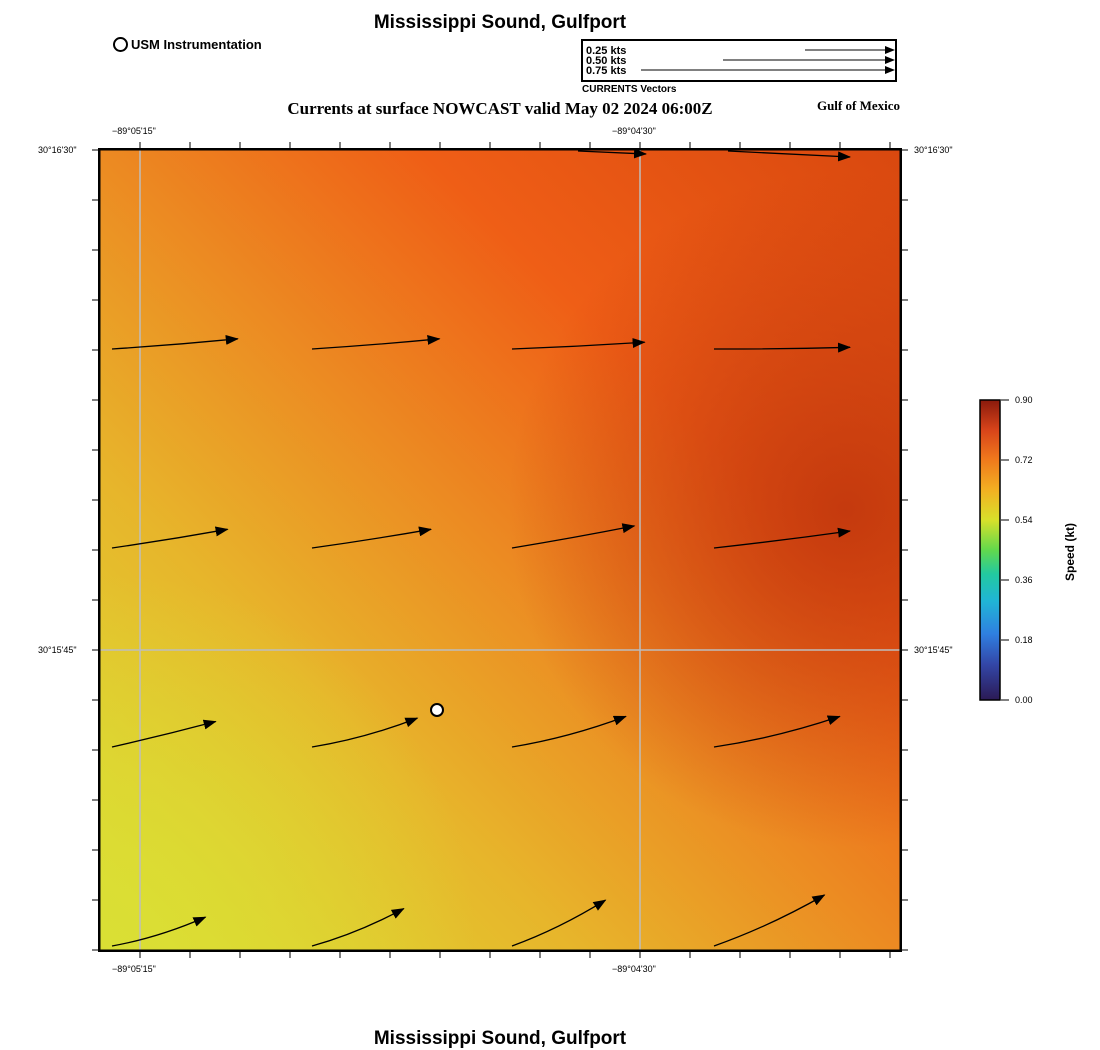  What do you see at coordinates (1024, 520) in the screenshot?
I see `colorbar-tick-label: 0.54` at bounding box center [1024, 520].